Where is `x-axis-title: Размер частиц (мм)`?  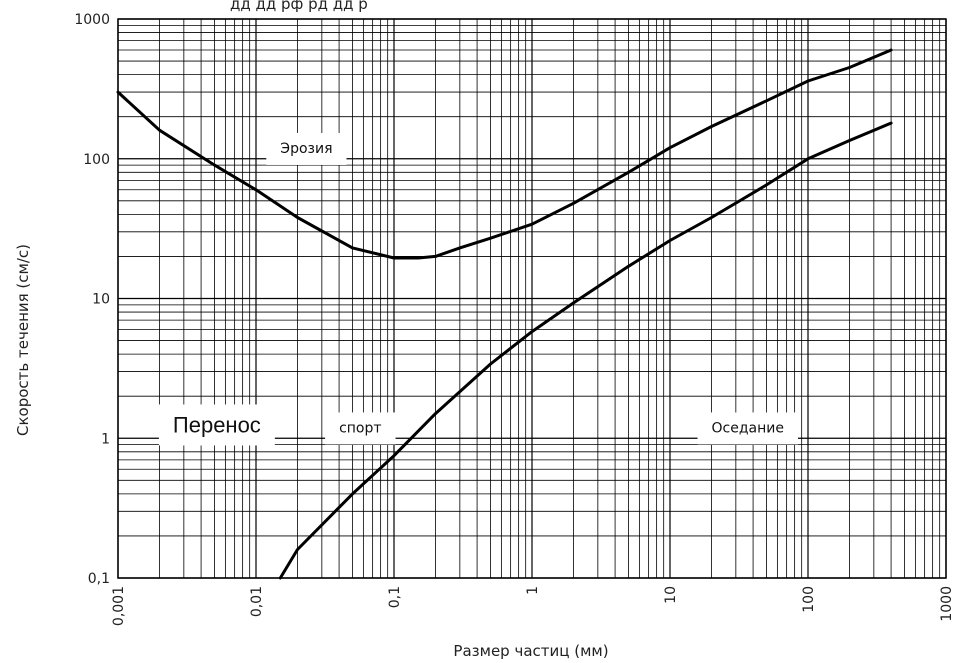 x-axis-title: Размер частиц (мм) is located at coordinates (530, 651).